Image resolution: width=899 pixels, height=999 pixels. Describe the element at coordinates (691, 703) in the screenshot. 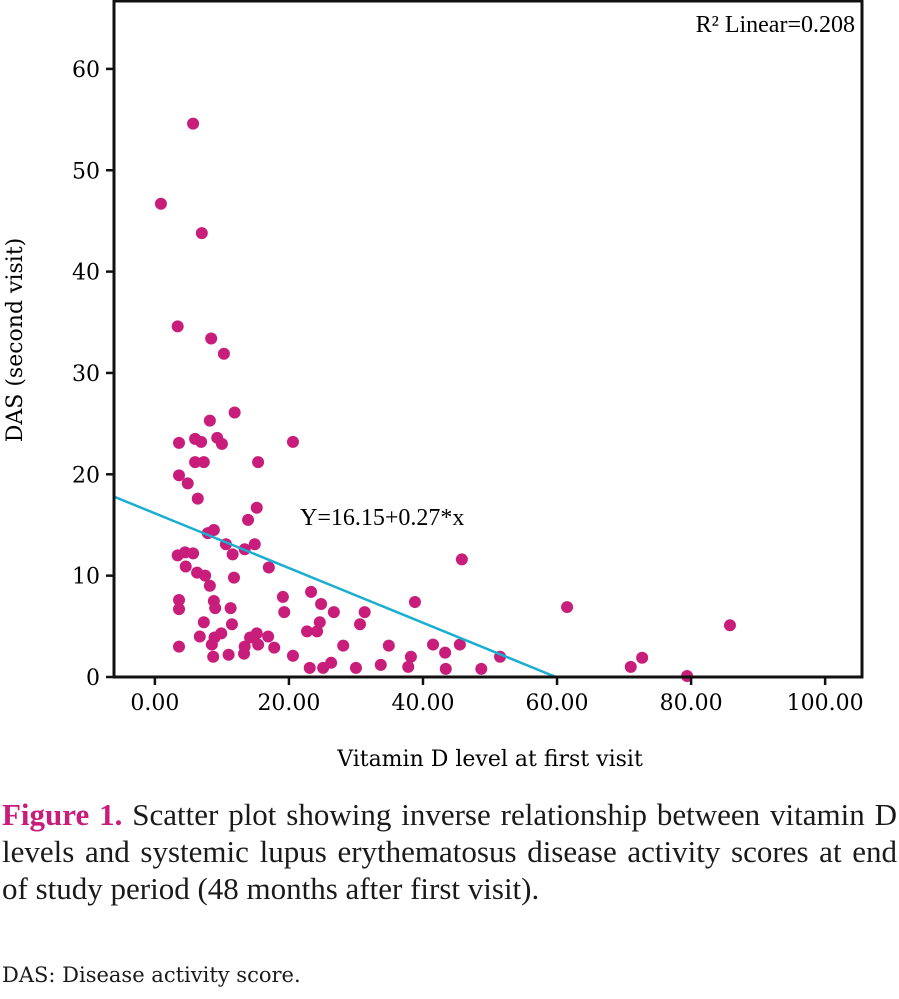

I see `x-tick-label: 80.00` at that location.